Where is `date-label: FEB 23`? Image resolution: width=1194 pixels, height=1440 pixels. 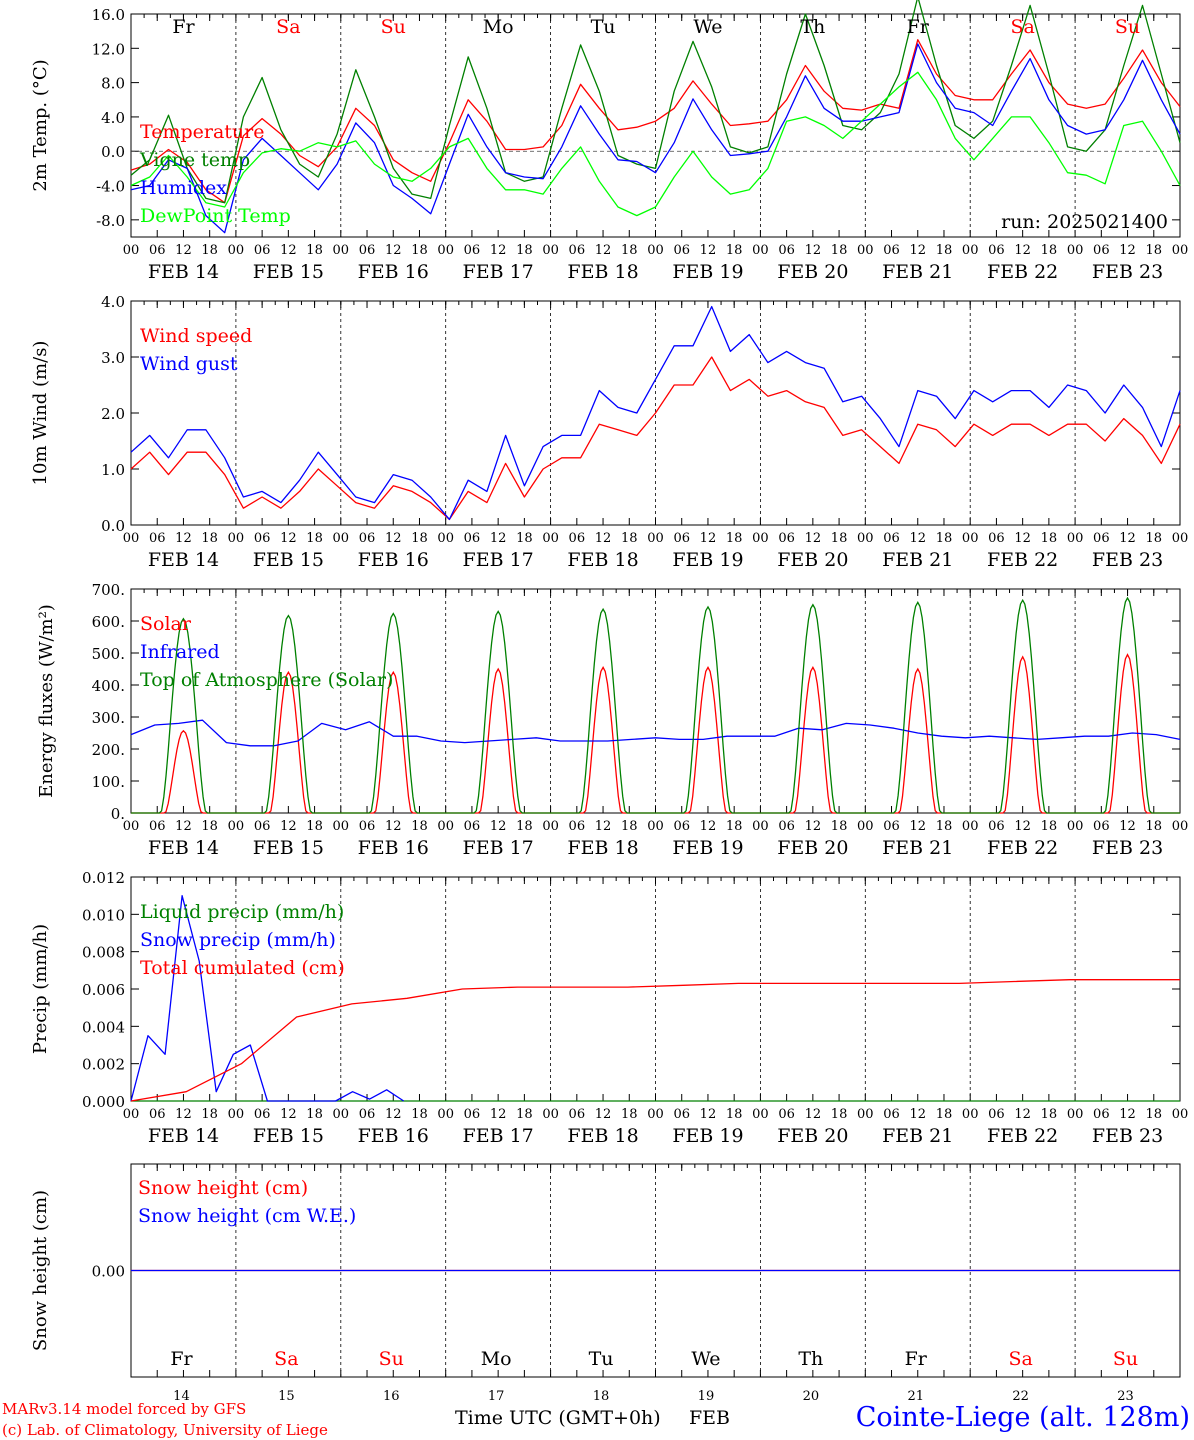
date-label: FEB 23 is located at coordinates (1127, 560).